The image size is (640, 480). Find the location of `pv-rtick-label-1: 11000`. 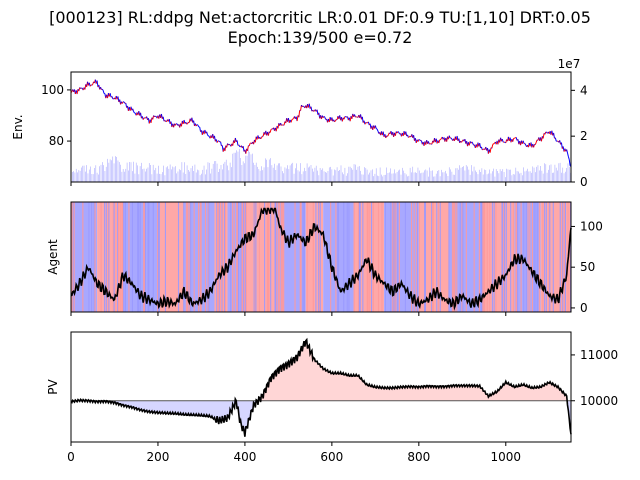

pv-rtick-label-1: 11000 is located at coordinates (599, 355).